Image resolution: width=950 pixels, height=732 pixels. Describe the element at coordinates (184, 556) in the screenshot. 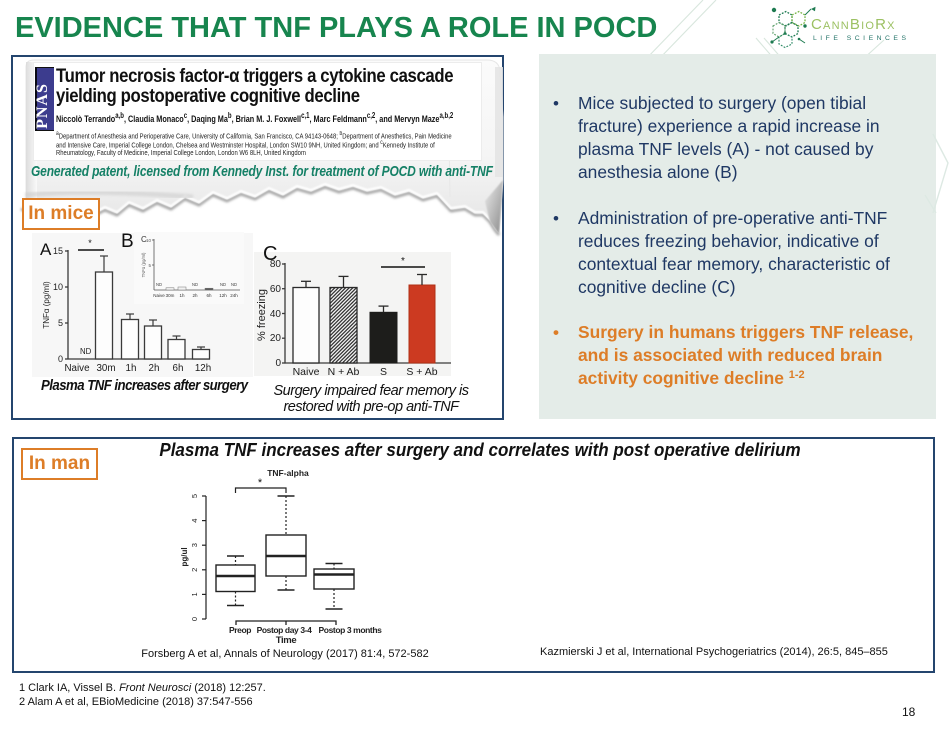

I see `svg-text: pg/ul` at that location.